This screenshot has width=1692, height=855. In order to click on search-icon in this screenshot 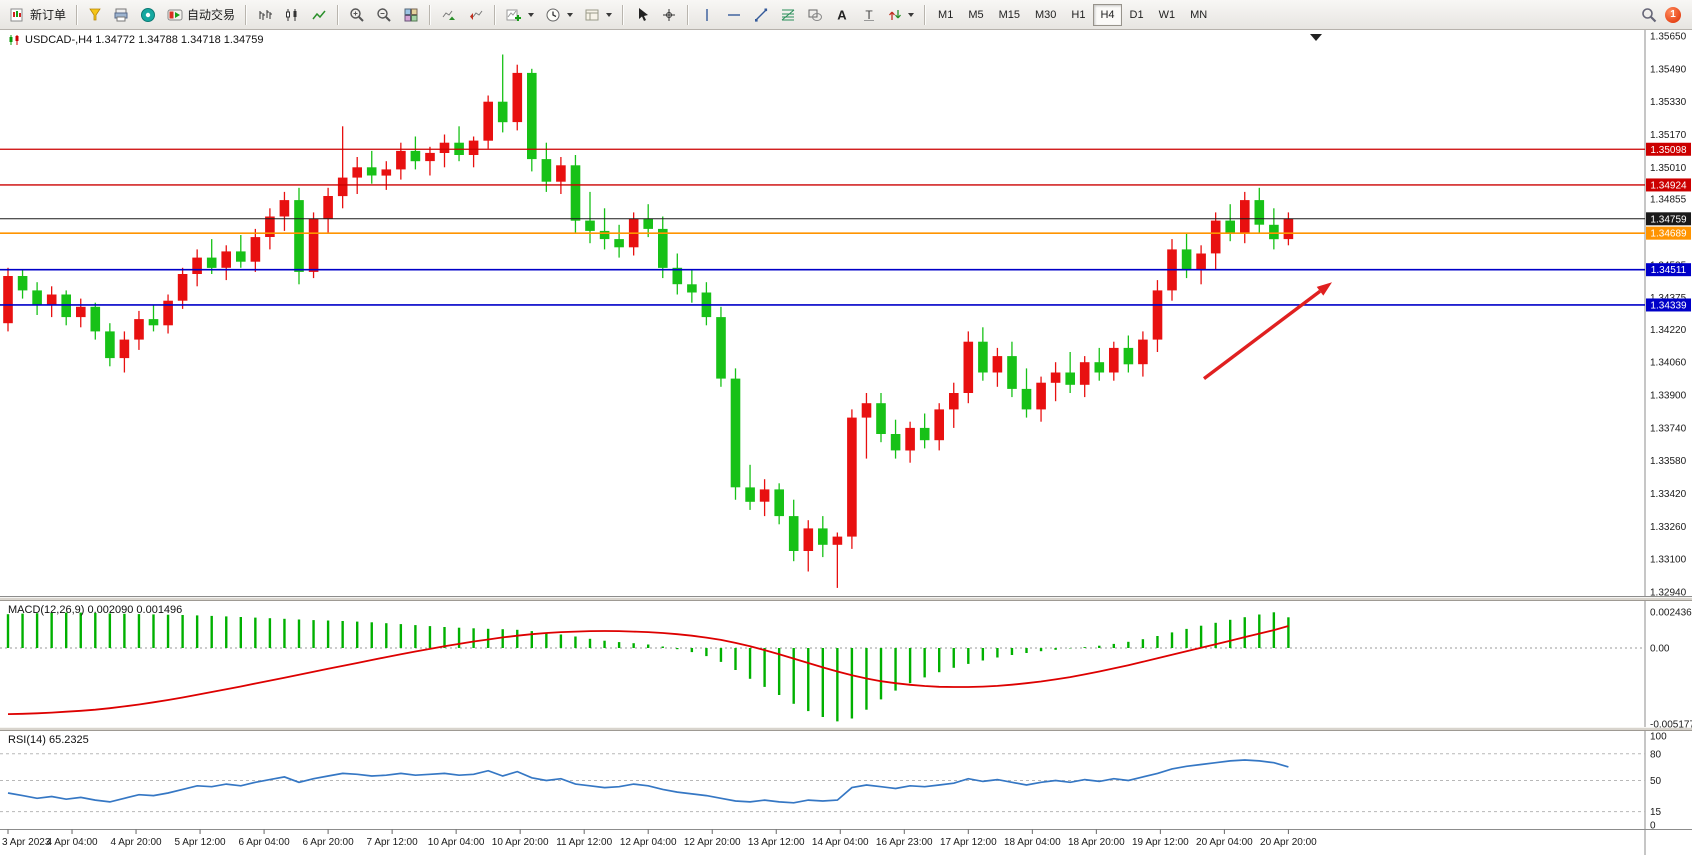, I will do `click(1649, 15)`.